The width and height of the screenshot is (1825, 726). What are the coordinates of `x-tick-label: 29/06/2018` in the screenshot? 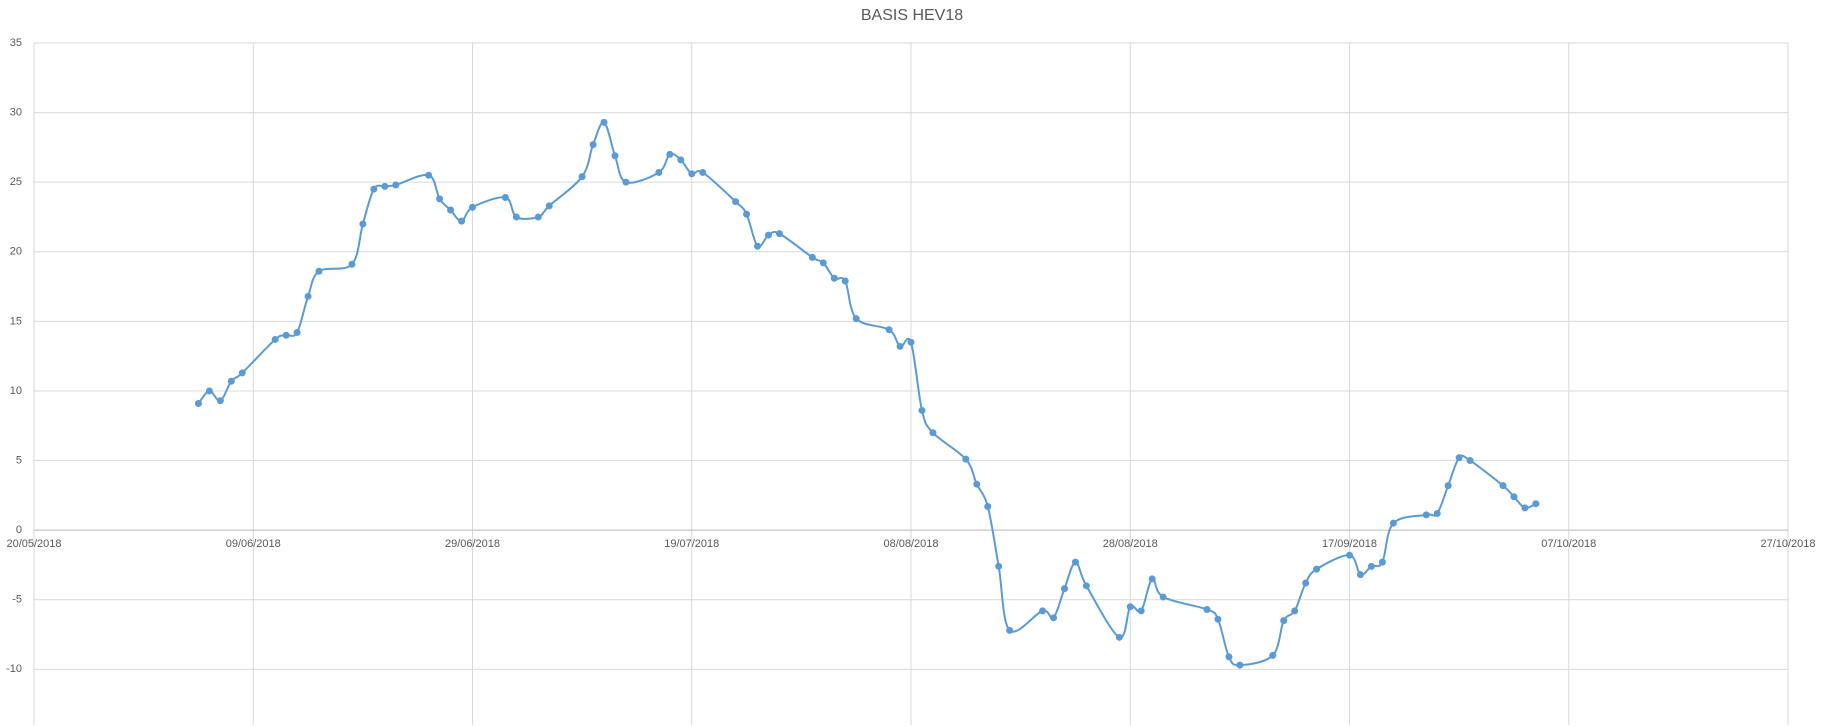 It's located at (472, 544).